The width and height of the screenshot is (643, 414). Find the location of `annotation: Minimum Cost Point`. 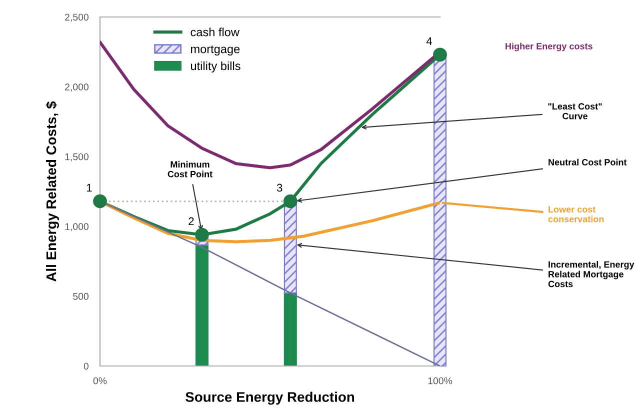

annotation: Minimum Cost Point is located at coordinates (190, 169).